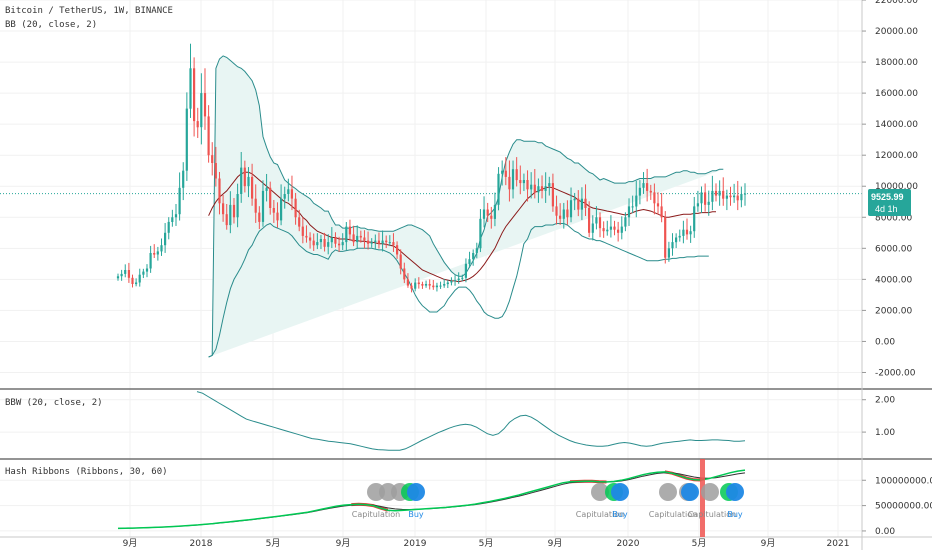 The width and height of the screenshot is (932, 550). I want to click on y-tick-label: 20000.00, so click(896, 32).